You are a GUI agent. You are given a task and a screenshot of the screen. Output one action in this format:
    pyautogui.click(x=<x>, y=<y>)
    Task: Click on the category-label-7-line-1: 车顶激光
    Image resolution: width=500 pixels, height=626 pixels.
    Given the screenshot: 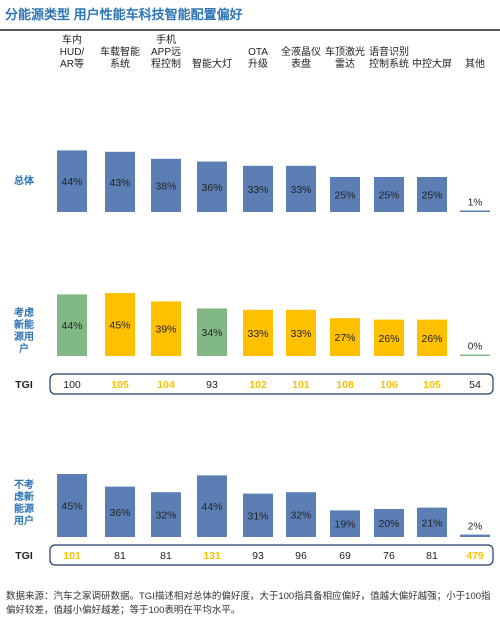 What is the action you would take?
    pyautogui.click(x=345, y=51)
    